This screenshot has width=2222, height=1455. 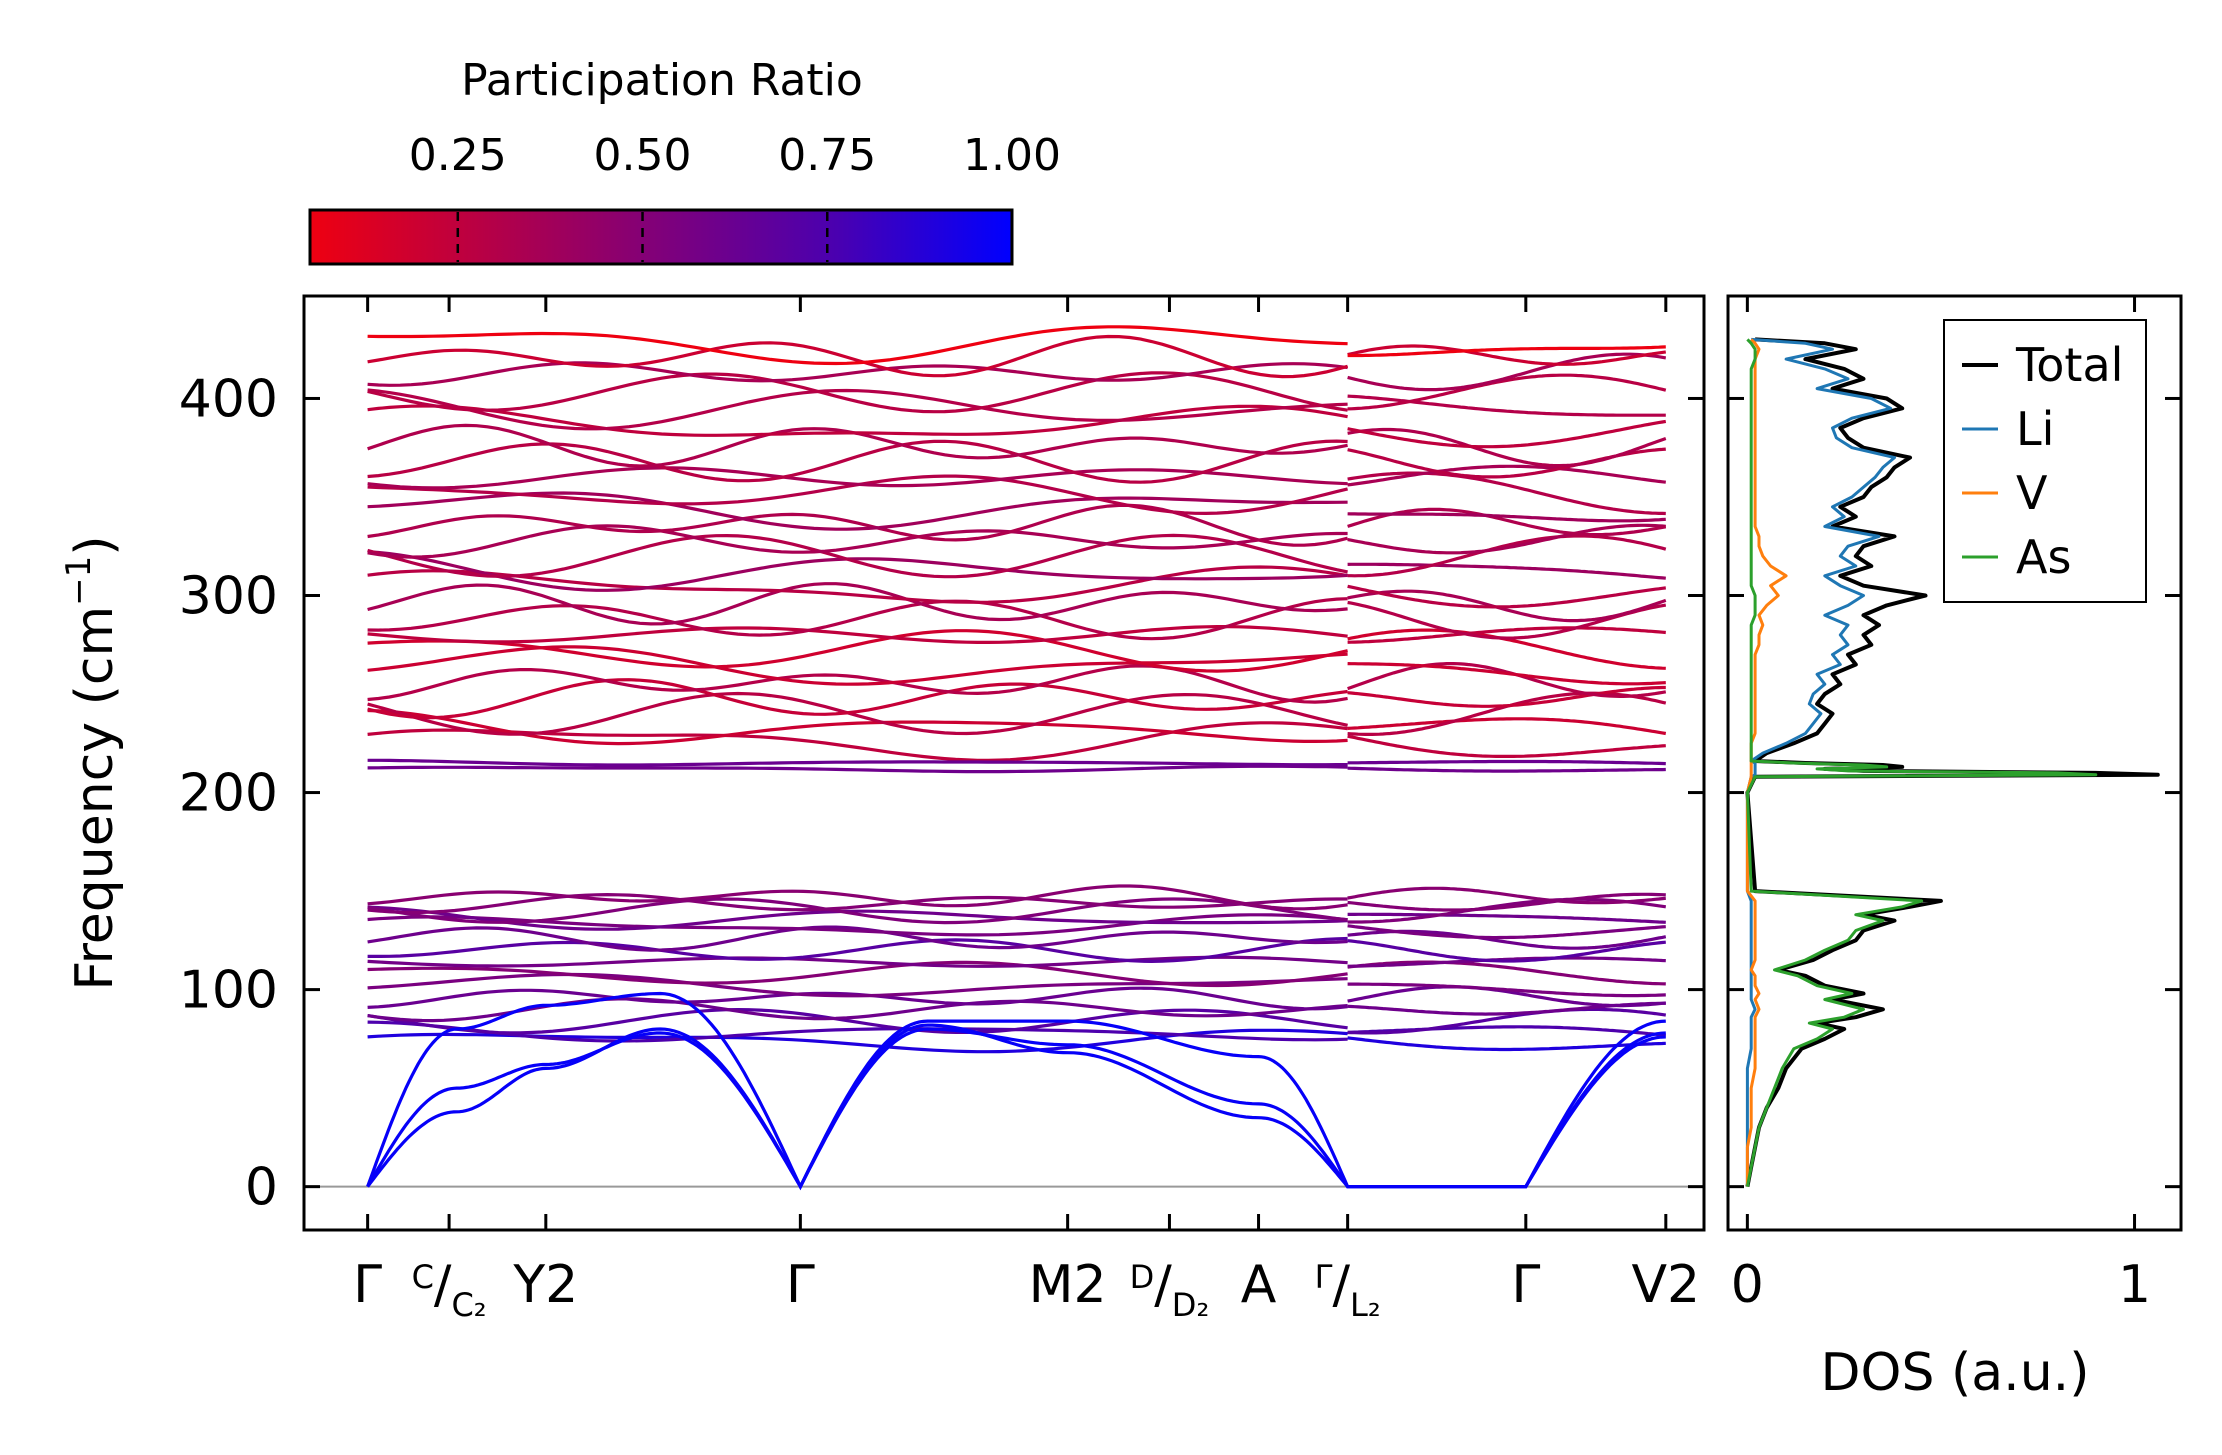 What do you see at coordinates (2032, 493) in the screenshot?
I see `legend-label-v: V` at bounding box center [2032, 493].